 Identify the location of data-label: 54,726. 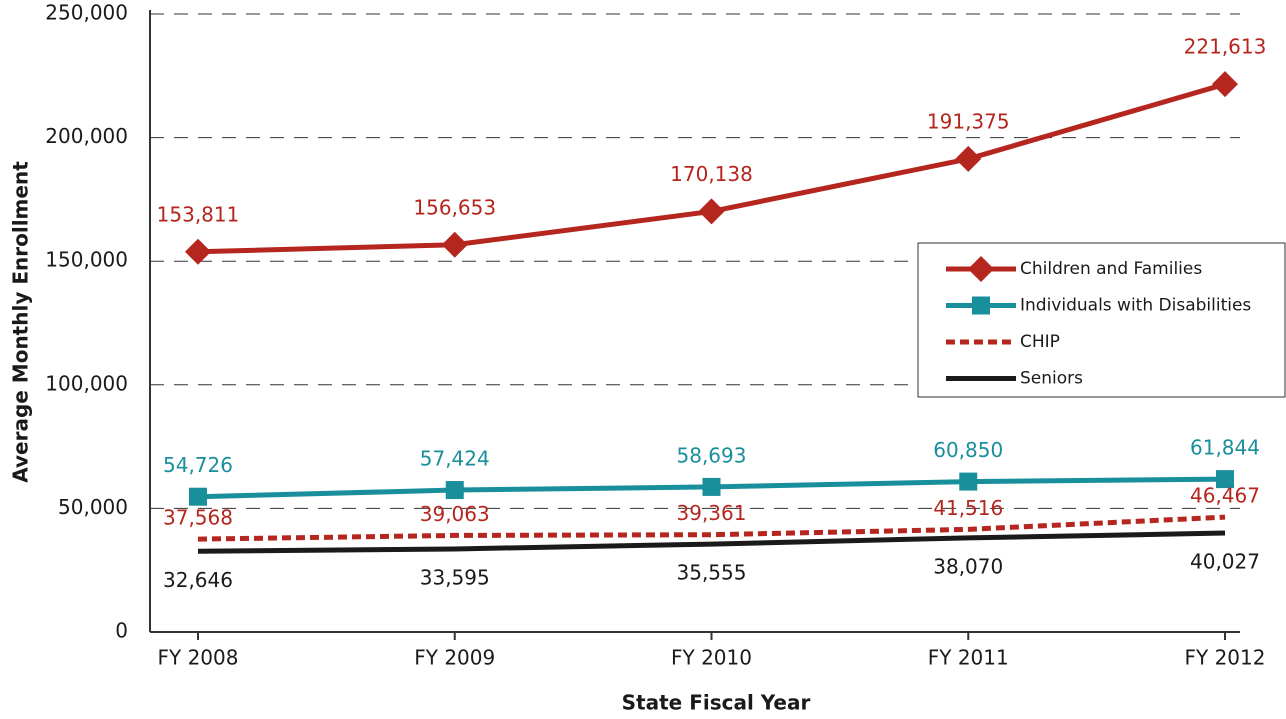
(198, 465).